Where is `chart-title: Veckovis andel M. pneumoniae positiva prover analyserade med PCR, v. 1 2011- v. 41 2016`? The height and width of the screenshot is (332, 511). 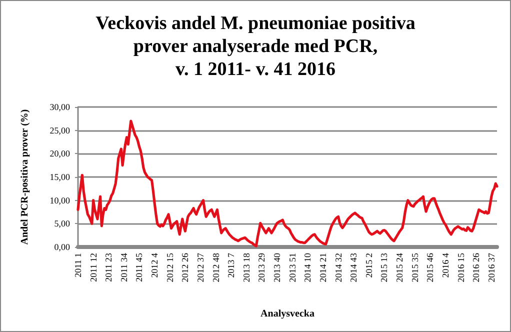
chart-title: Veckovis andel M. pneumoniae positiva prover analyserade med PCR, v. 1 2011- v. 41 2016 is located at coordinates (256, 46).